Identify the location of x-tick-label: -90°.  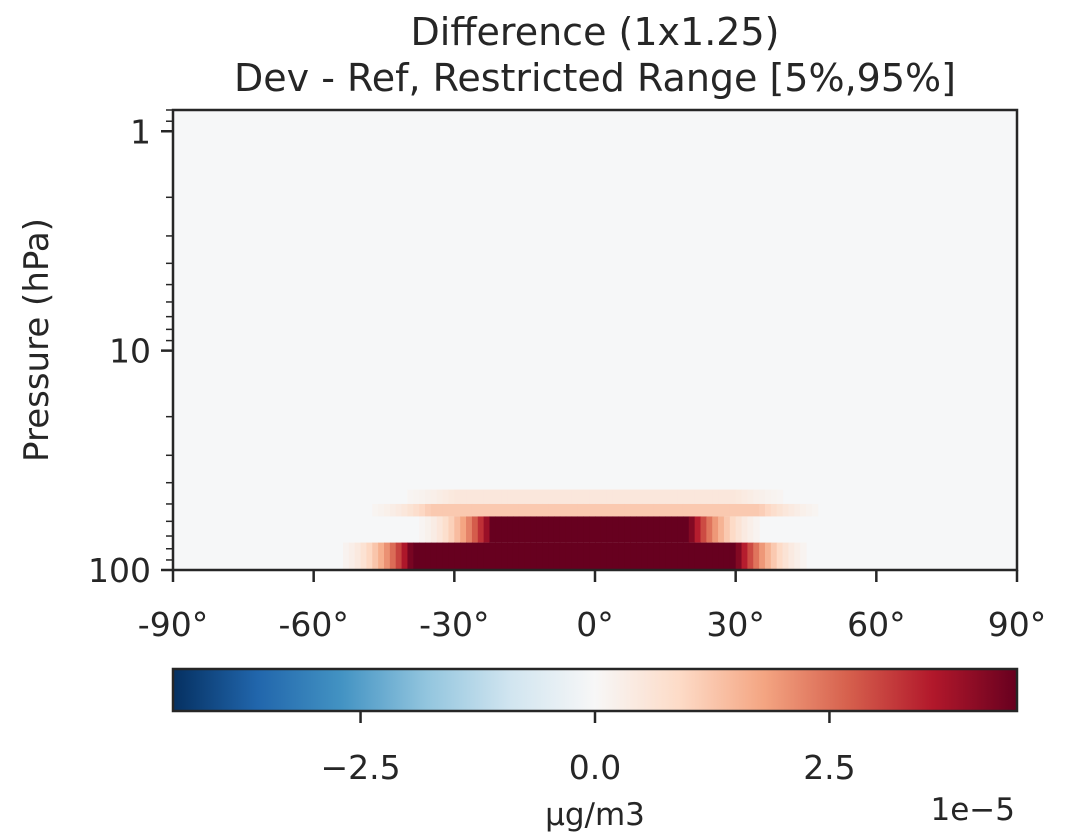
(173, 624).